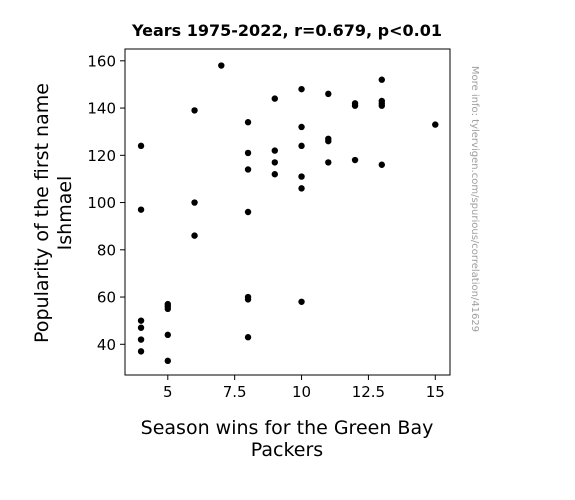  I want to click on chart-title: Years 1975-2022, r=0.679, p<0.01, so click(286, 30).